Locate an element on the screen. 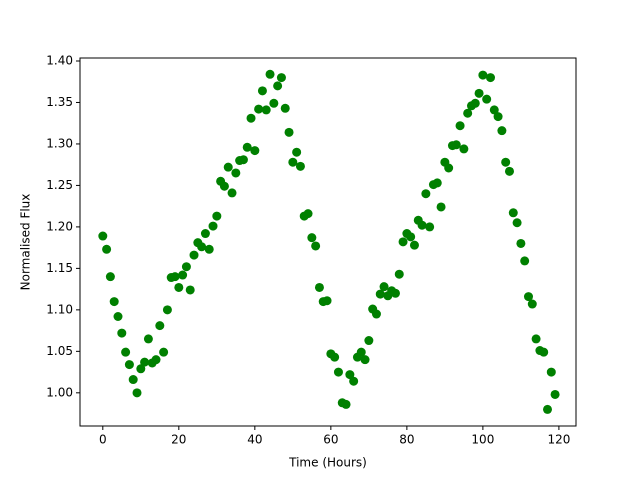  x-tick-label: 40 is located at coordinates (254, 440).